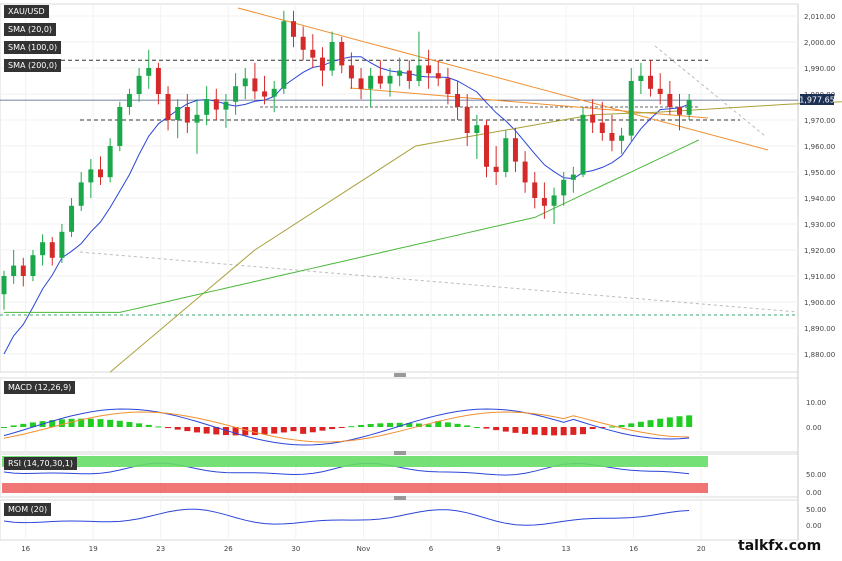 The width and height of the screenshot is (842, 561). I want to click on macd-resize-handle, so click(400, 375).